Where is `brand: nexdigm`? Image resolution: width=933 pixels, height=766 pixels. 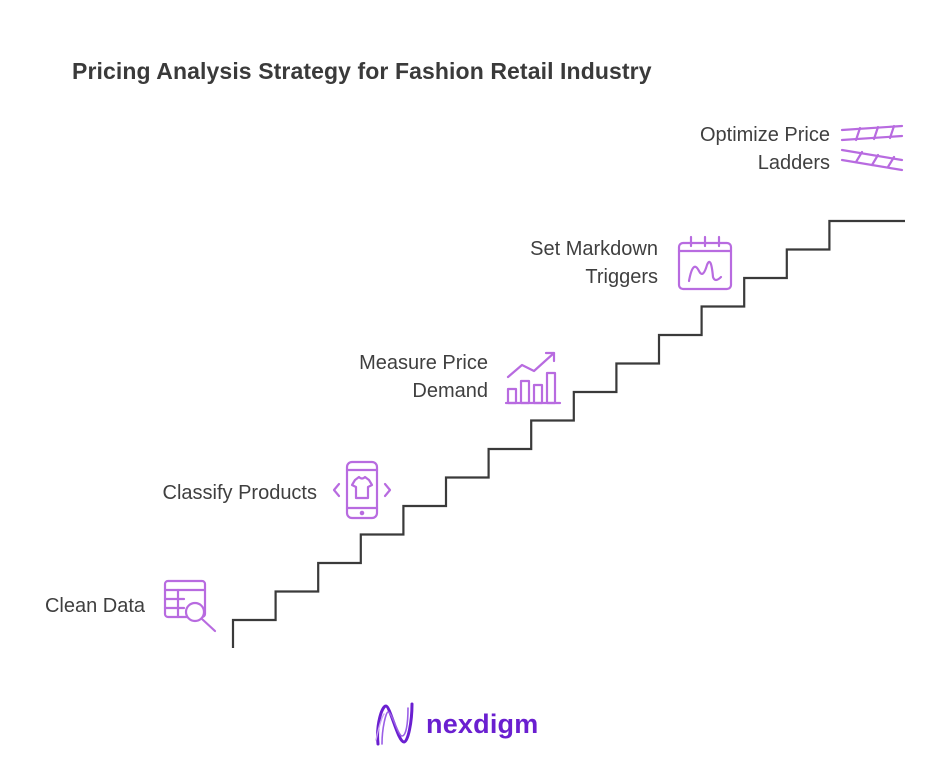
brand: nexdigm is located at coordinates (455, 724).